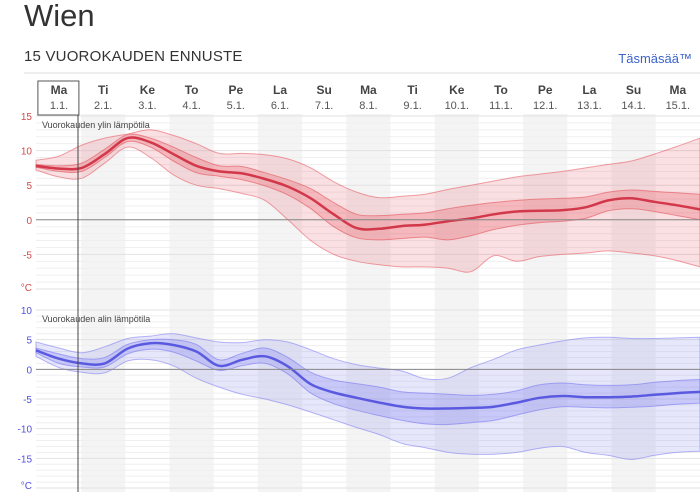 This screenshot has width=700, height=492. I want to click on date-label: 15.1., so click(678, 106).